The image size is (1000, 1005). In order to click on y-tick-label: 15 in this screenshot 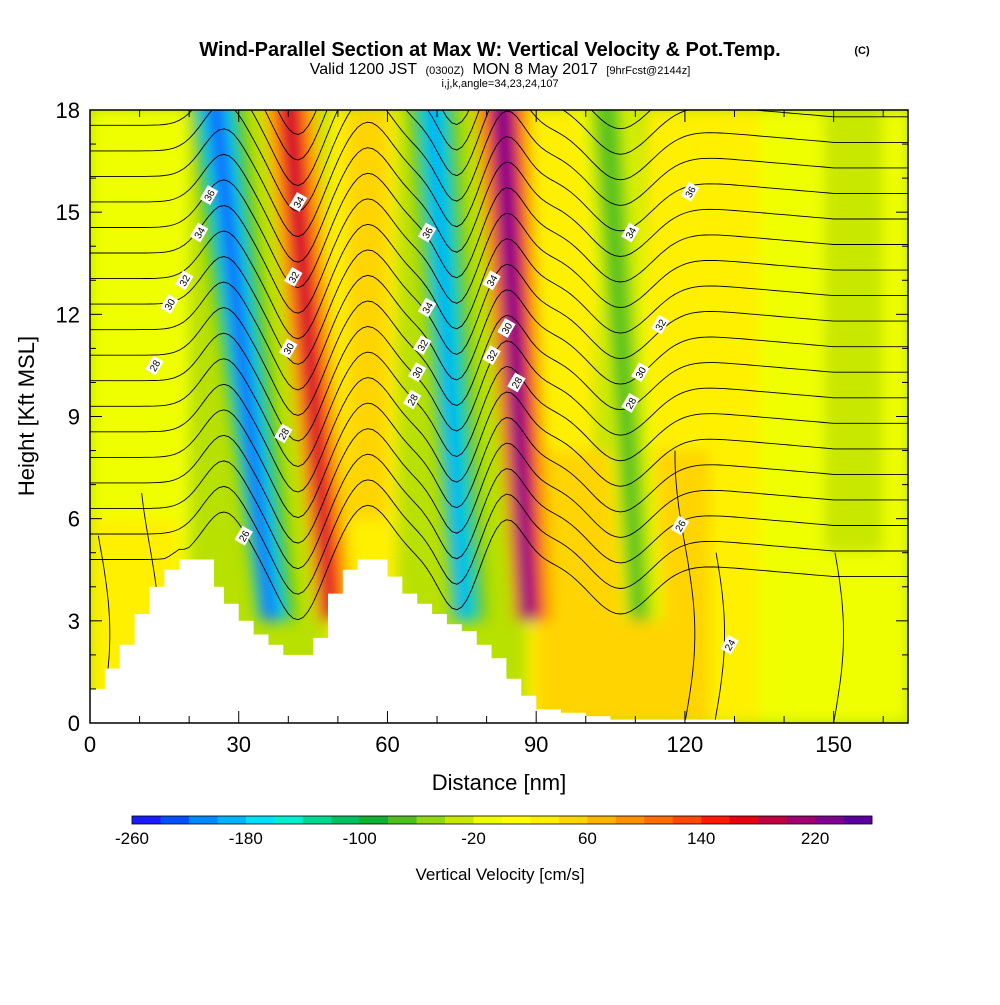, I will do `click(68, 212)`.